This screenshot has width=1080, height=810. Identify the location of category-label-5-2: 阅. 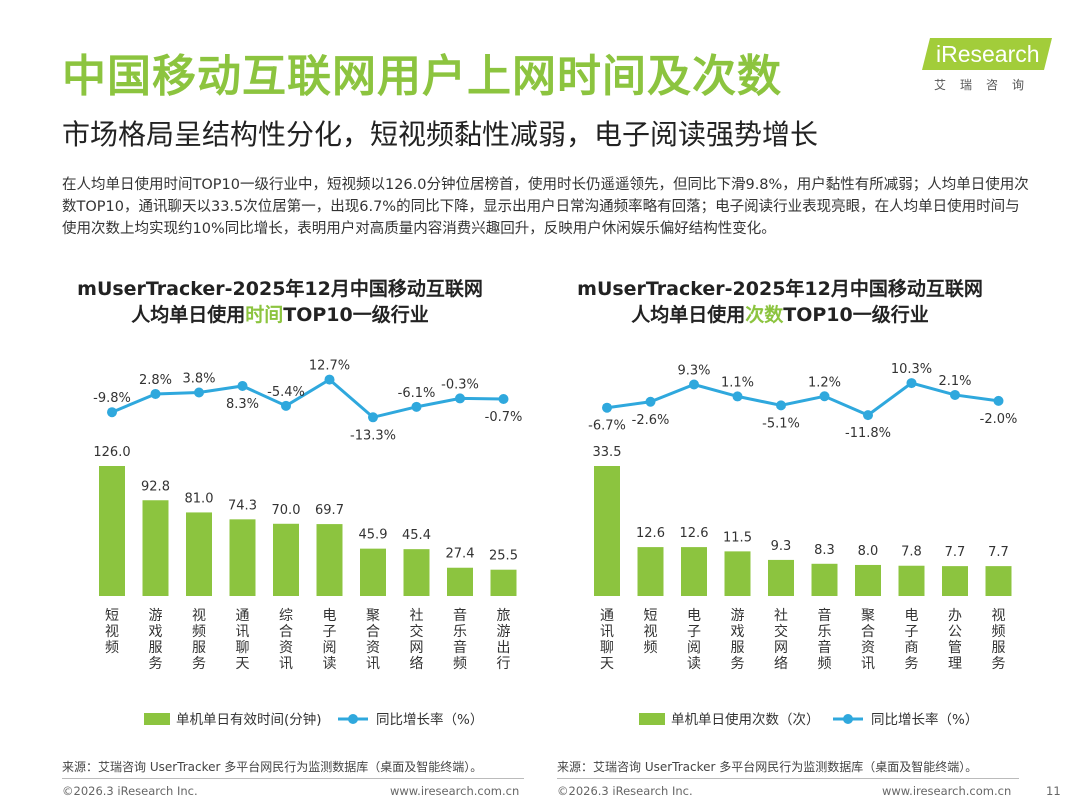
(330, 648).